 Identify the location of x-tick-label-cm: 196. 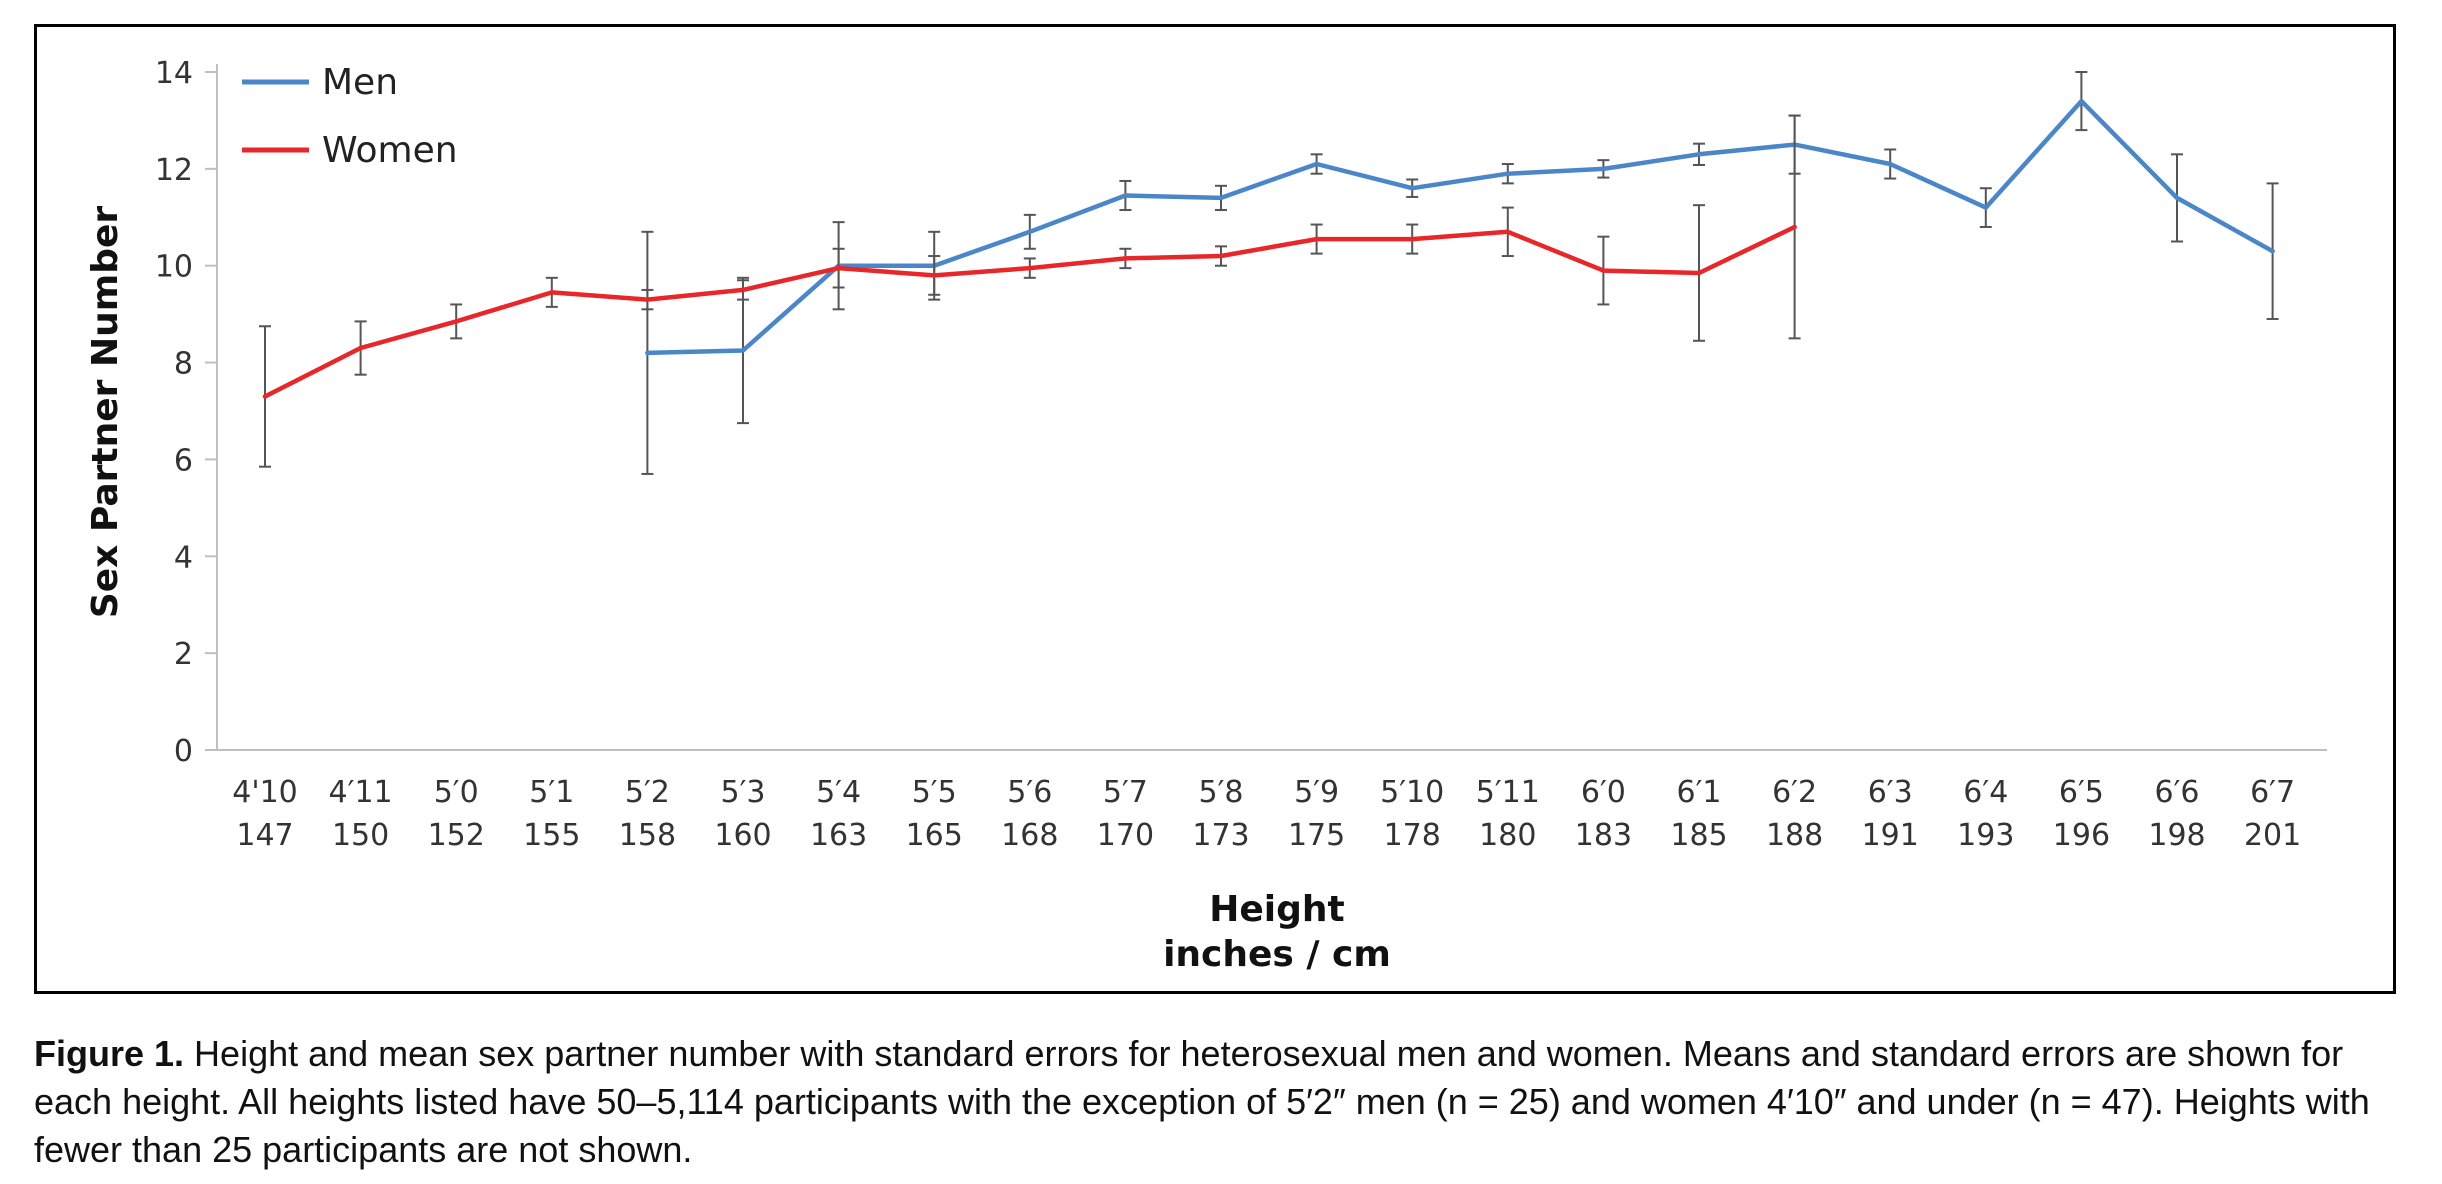
(2081, 835).